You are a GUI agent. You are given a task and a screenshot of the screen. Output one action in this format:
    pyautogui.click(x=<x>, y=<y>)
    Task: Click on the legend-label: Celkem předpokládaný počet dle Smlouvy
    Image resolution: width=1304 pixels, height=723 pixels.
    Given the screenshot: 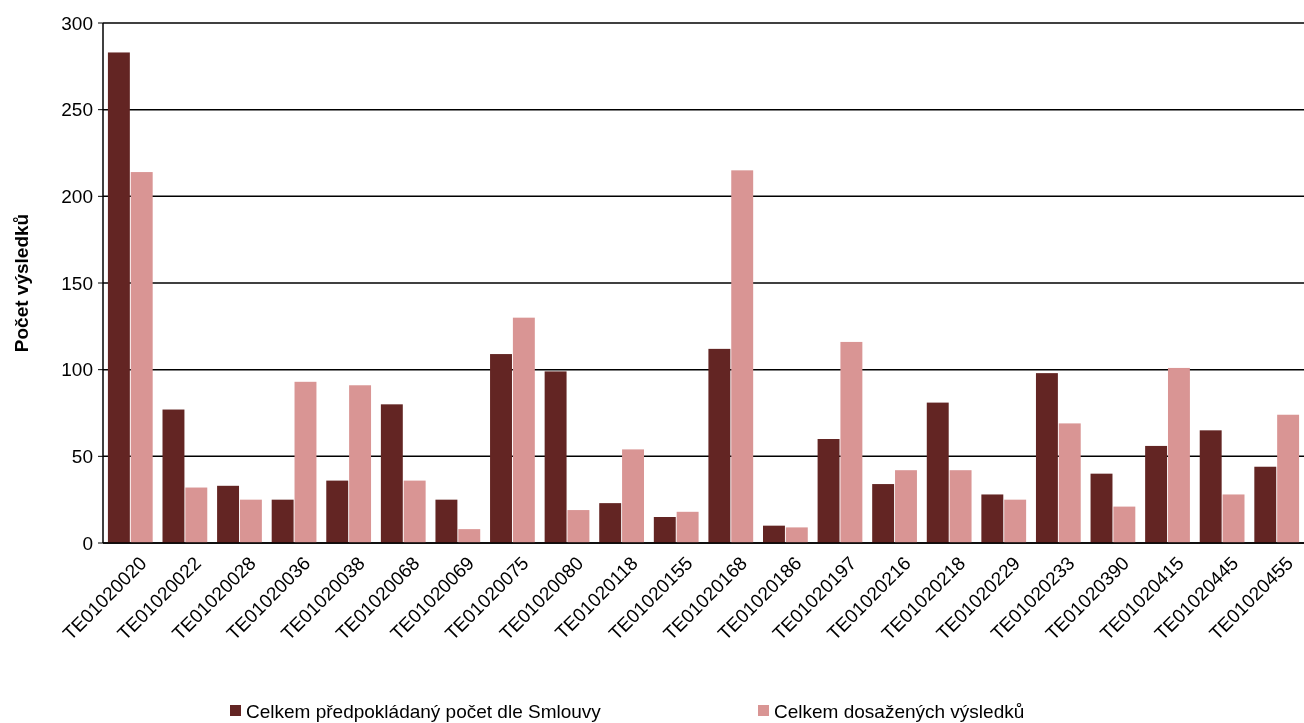 What is the action you would take?
    pyautogui.click(x=424, y=711)
    